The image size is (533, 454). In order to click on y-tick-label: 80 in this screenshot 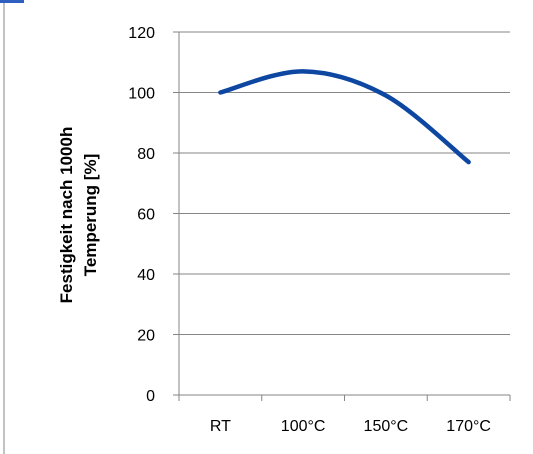, I will do `click(146, 154)`.